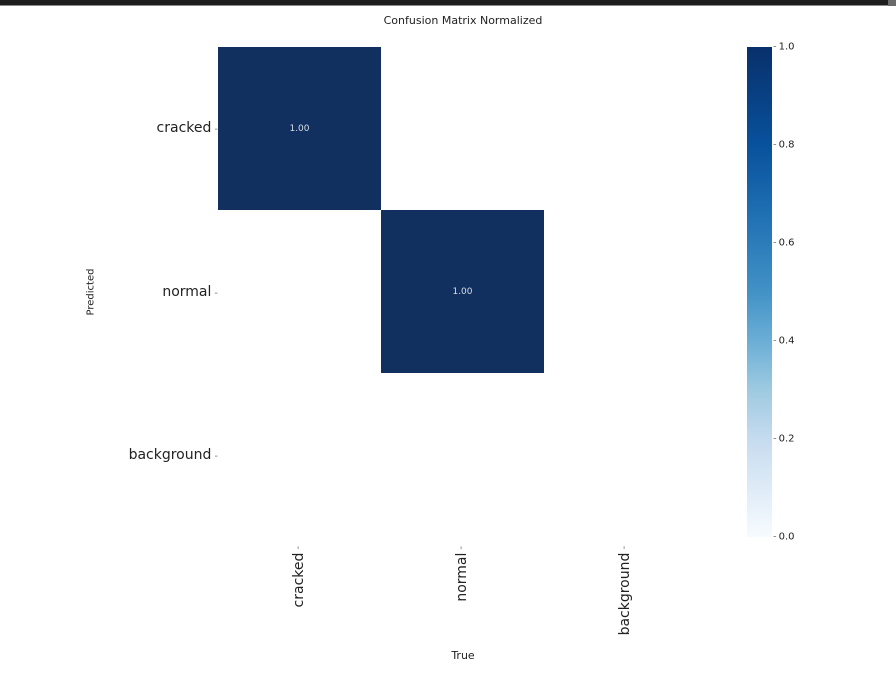 Image resolution: width=896 pixels, height=694 pixels. I want to click on colorbar-tick-label: 0.2, so click(786, 439).